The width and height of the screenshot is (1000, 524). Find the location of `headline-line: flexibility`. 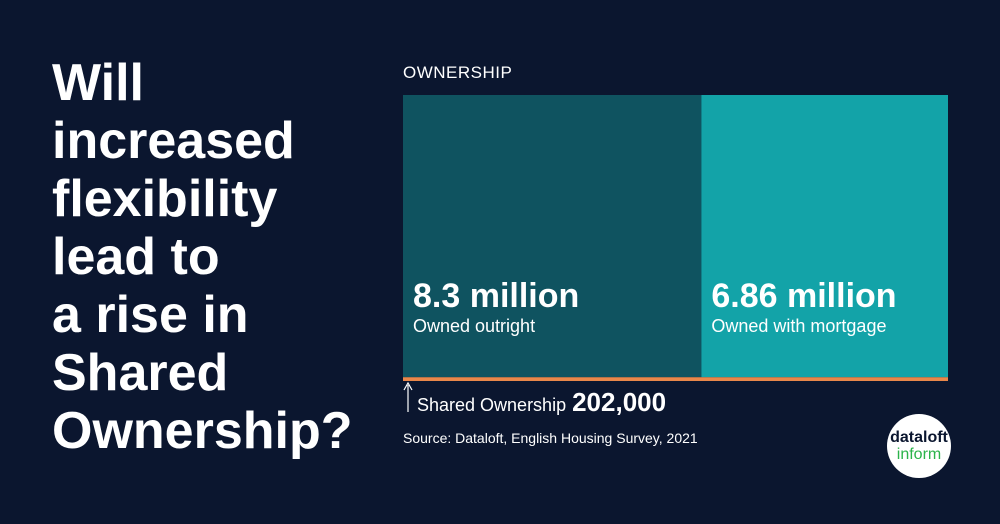

headline-line: flexibility is located at coordinates (164, 199).